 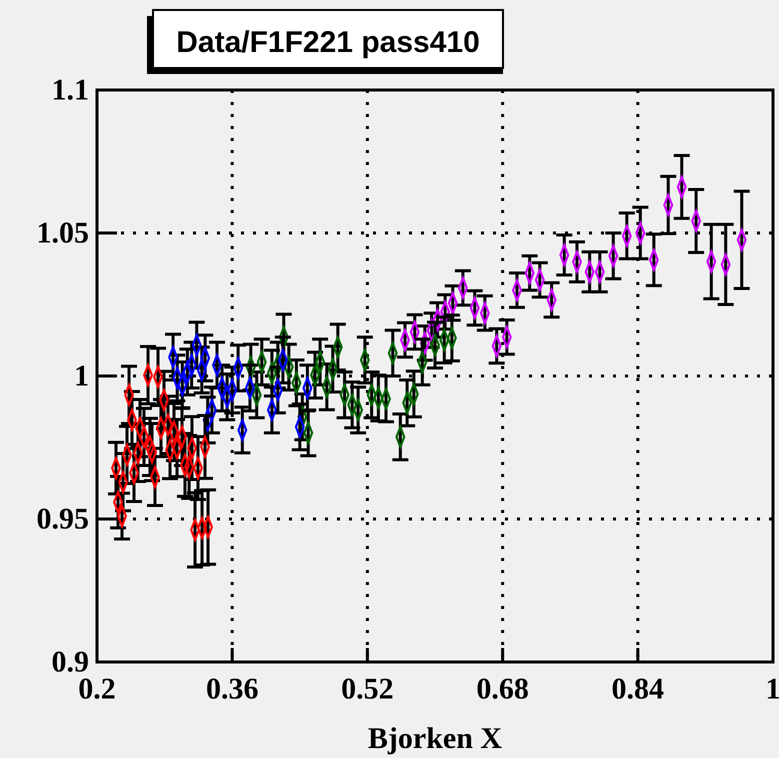 What do you see at coordinates (62, 519) in the screenshot?
I see `y-tick-label: 0.95` at bounding box center [62, 519].